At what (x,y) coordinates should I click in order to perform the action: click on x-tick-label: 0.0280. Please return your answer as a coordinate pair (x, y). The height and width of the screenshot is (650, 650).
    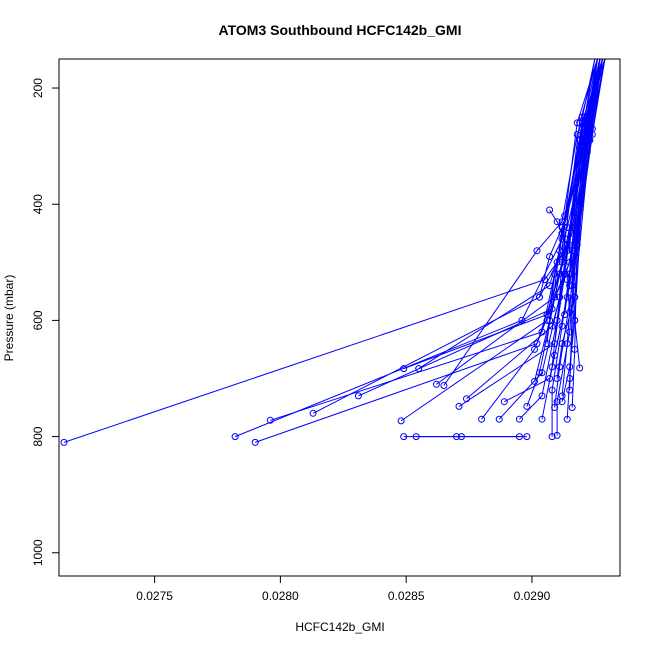
    Looking at the image, I should click on (280, 596).